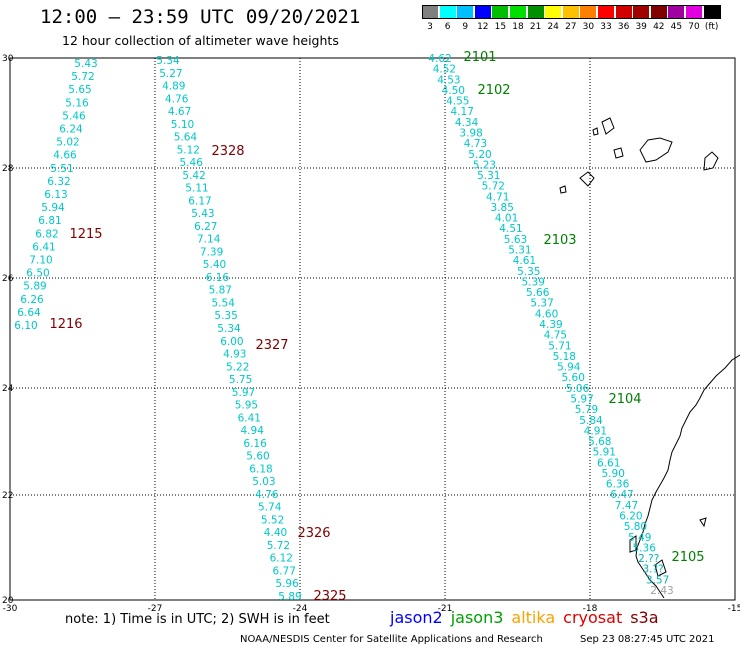 This screenshot has width=740, height=650. I want to click on wave-height-label: 6.50, so click(37, 274).